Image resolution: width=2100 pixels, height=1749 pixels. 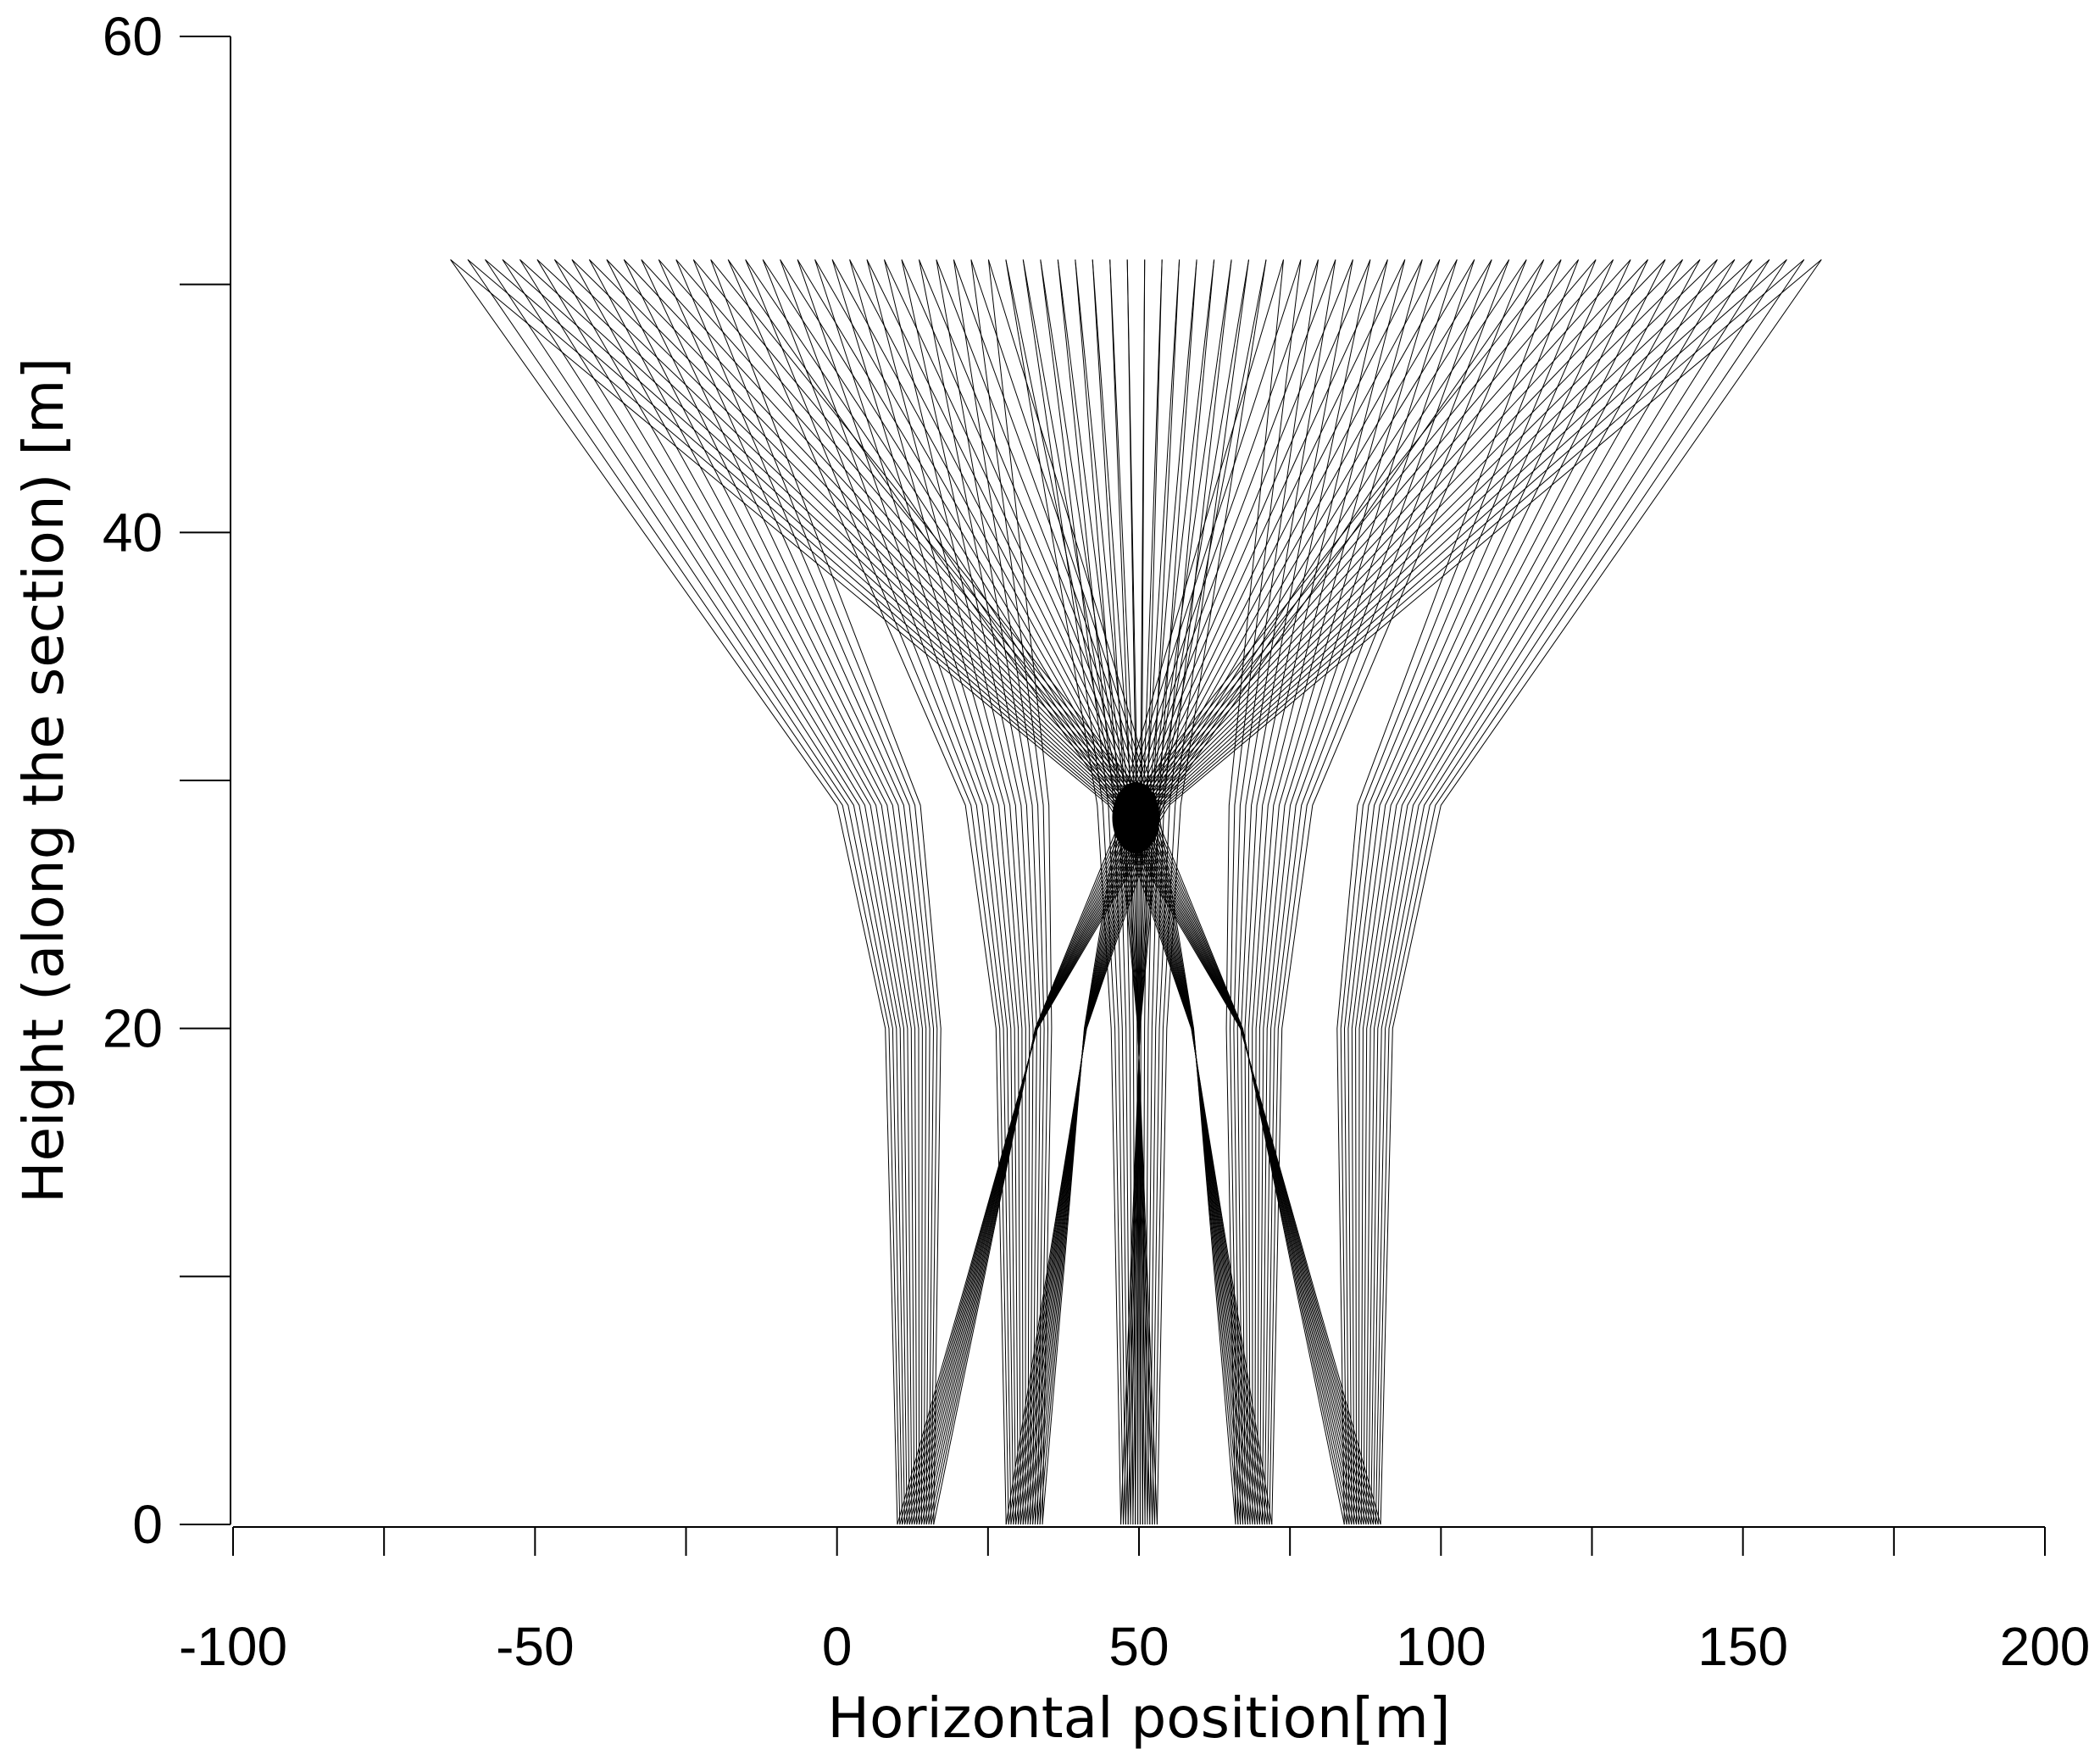 What do you see at coordinates (233, 1646) in the screenshot?
I see `x-tick-label: -100` at bounding box center [233, 1646].